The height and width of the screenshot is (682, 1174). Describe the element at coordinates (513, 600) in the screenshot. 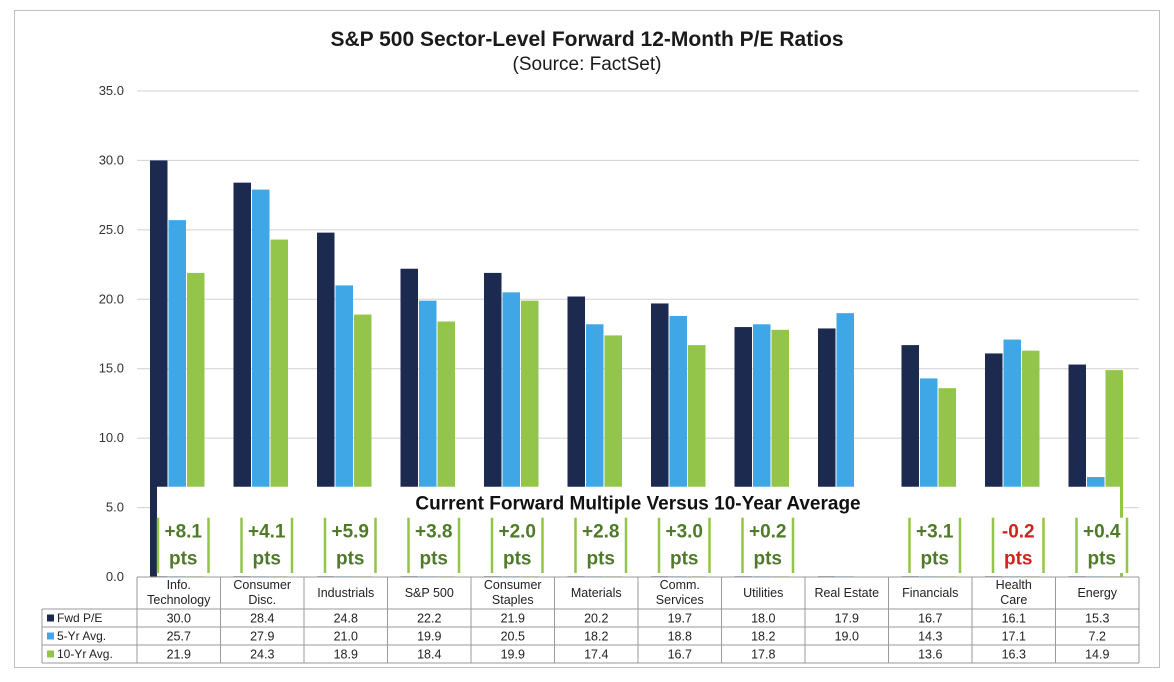

I see `category-label: Staples` at that location.